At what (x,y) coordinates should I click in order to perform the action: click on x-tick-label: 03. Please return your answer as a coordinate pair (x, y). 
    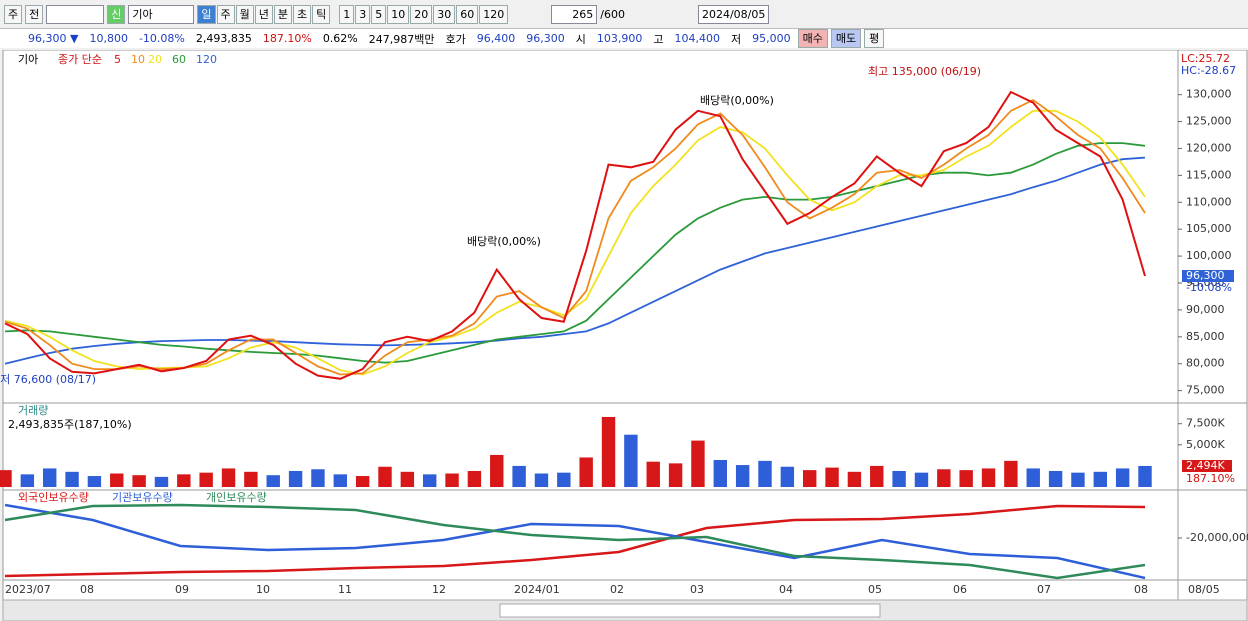
    Looking at the image, I should click on (697, 589).